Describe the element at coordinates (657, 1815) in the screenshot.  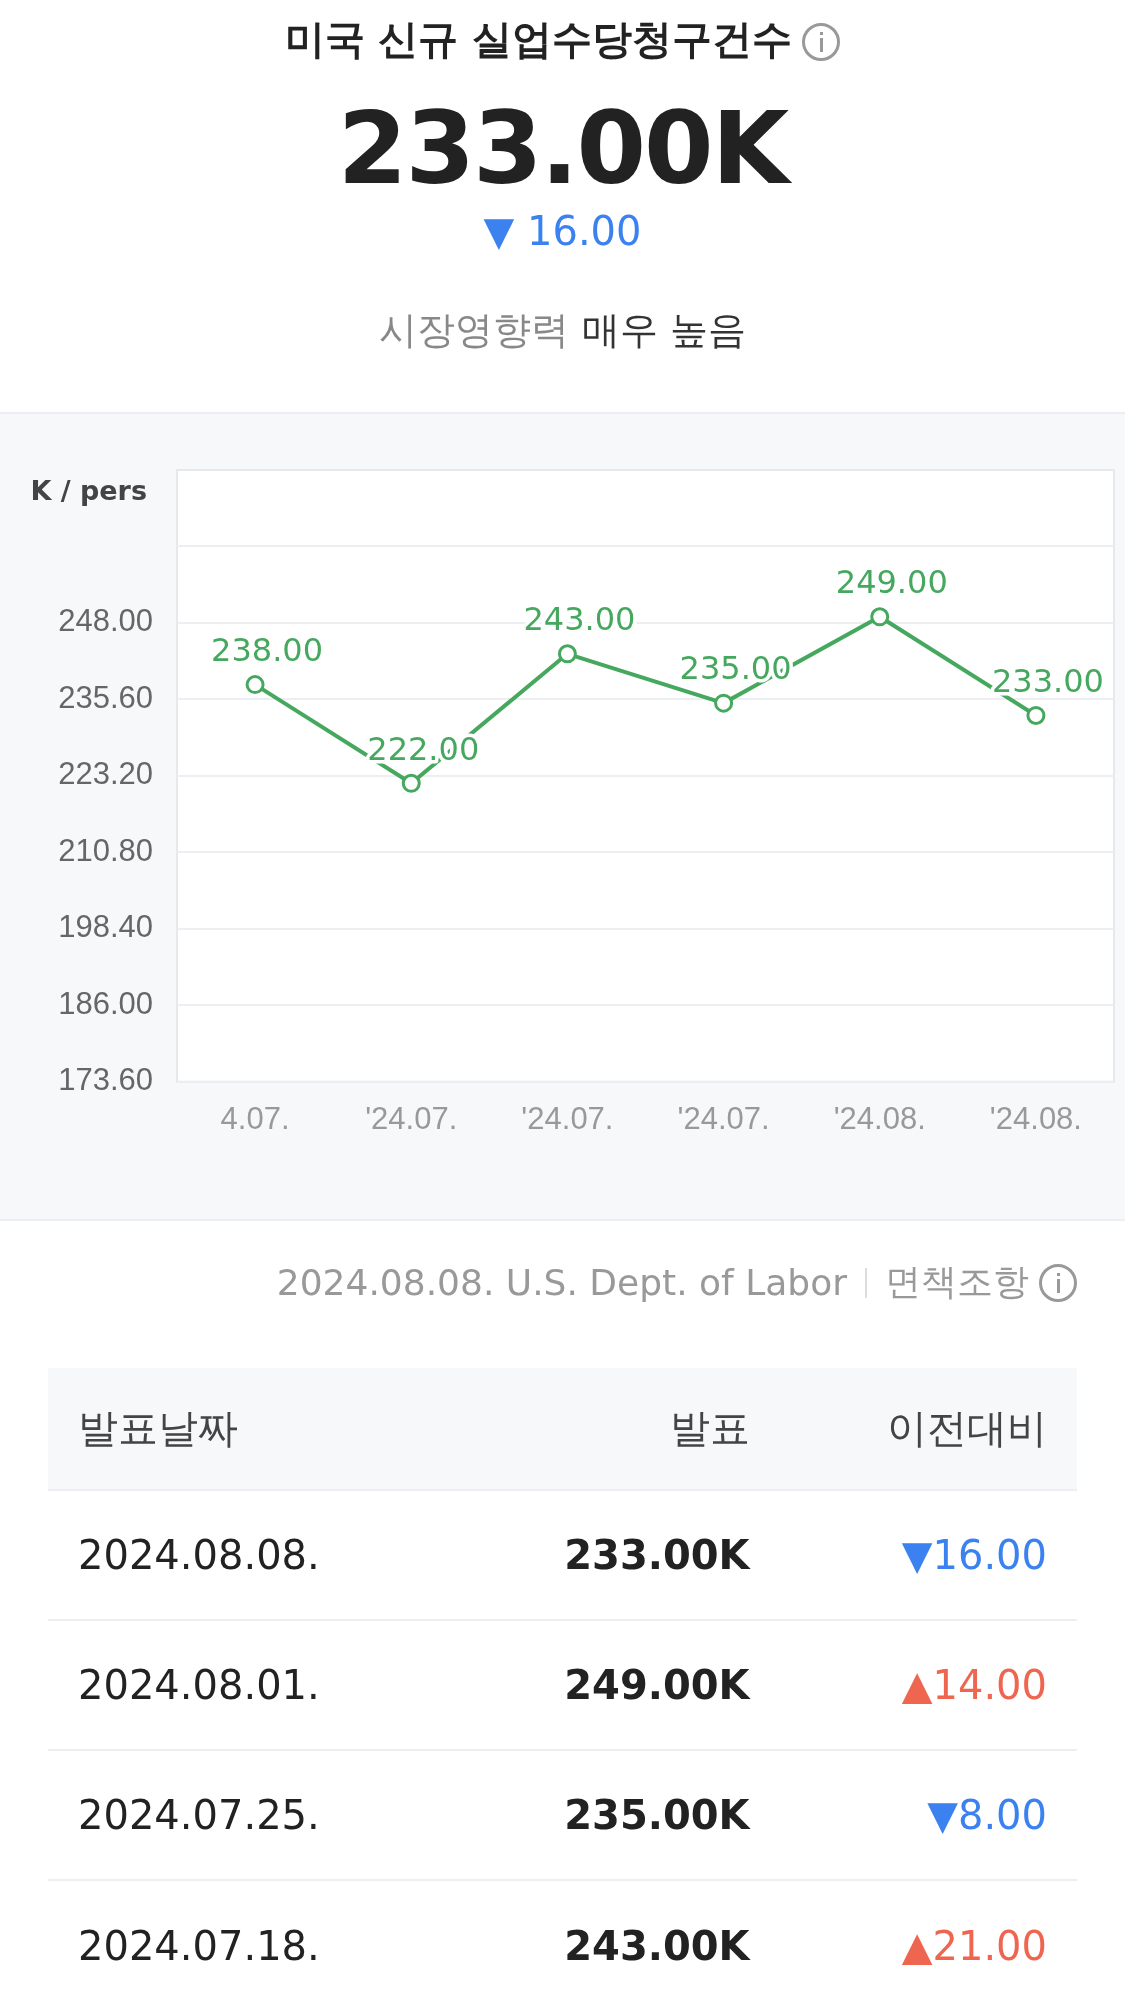
I see `text: 235.00K` at that location.